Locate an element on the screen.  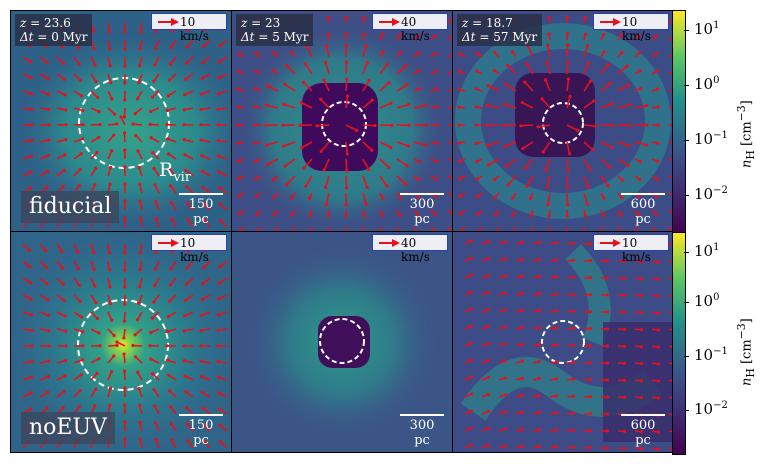
rvir-label: Rvir is located at coordinates (175, 172).